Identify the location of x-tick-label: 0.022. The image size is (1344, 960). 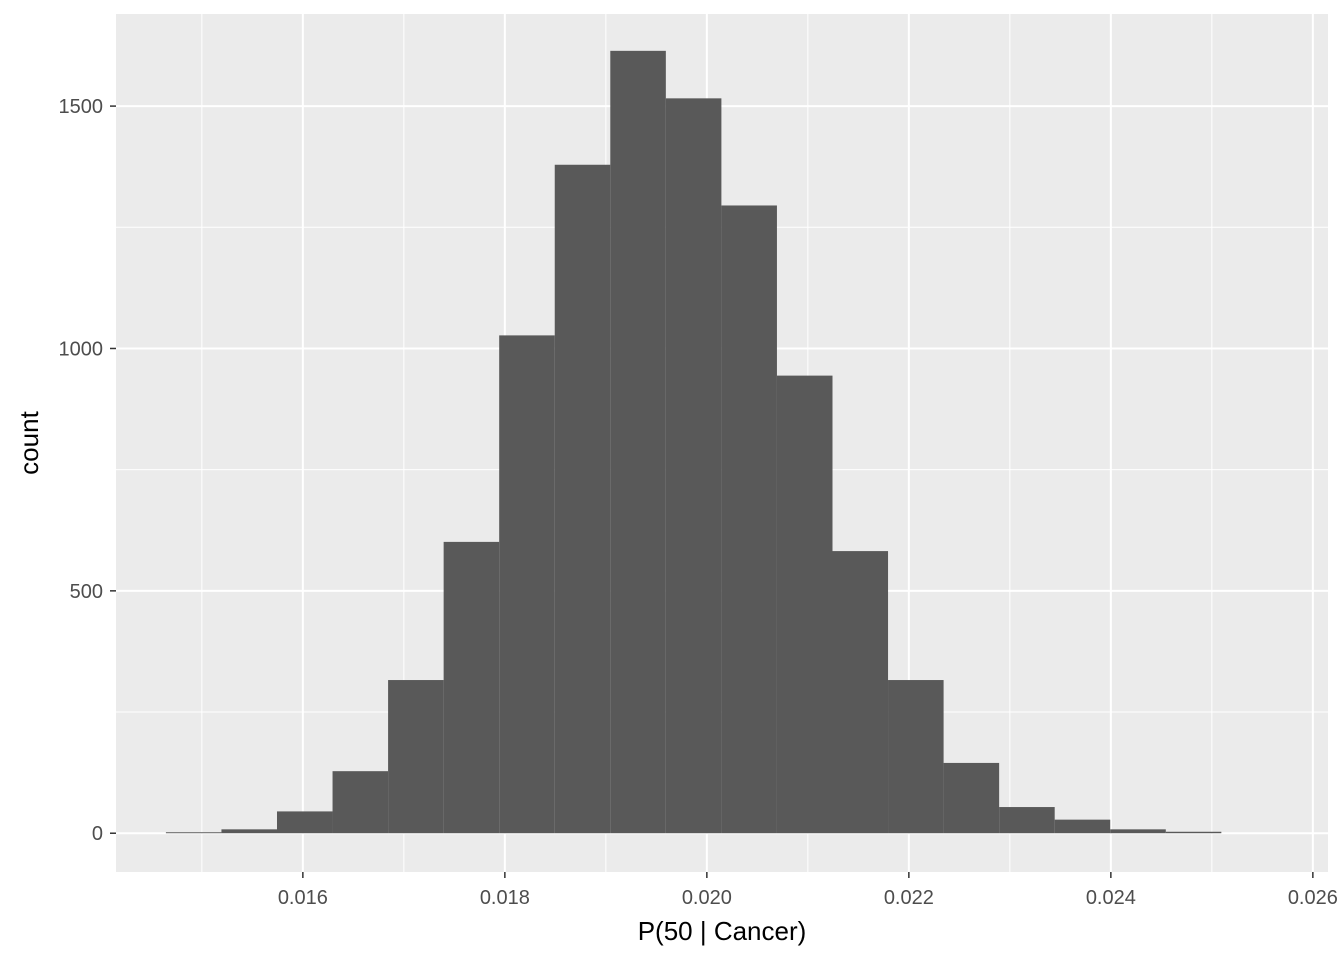
(909, 898).